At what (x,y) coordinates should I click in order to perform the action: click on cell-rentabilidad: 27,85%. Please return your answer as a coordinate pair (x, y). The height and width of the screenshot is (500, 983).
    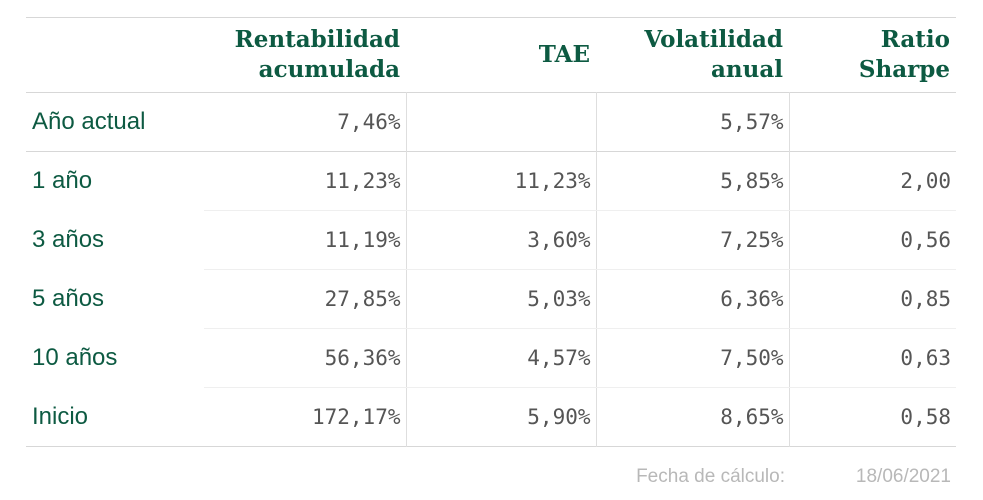
    Looking at the image, I should click on (305, 299).